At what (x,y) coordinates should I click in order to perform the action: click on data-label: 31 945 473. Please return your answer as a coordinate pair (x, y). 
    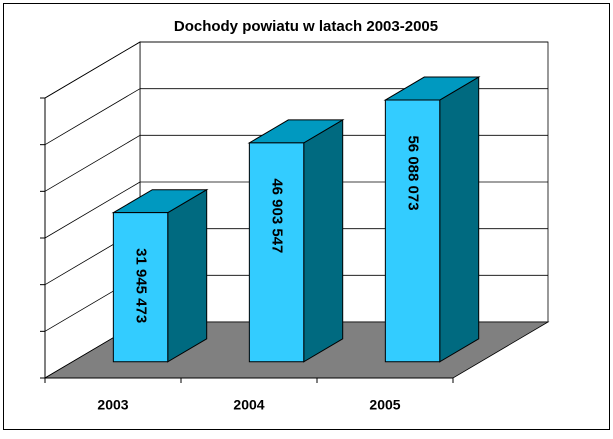
    Looking at the image, I should click on (141, 285).